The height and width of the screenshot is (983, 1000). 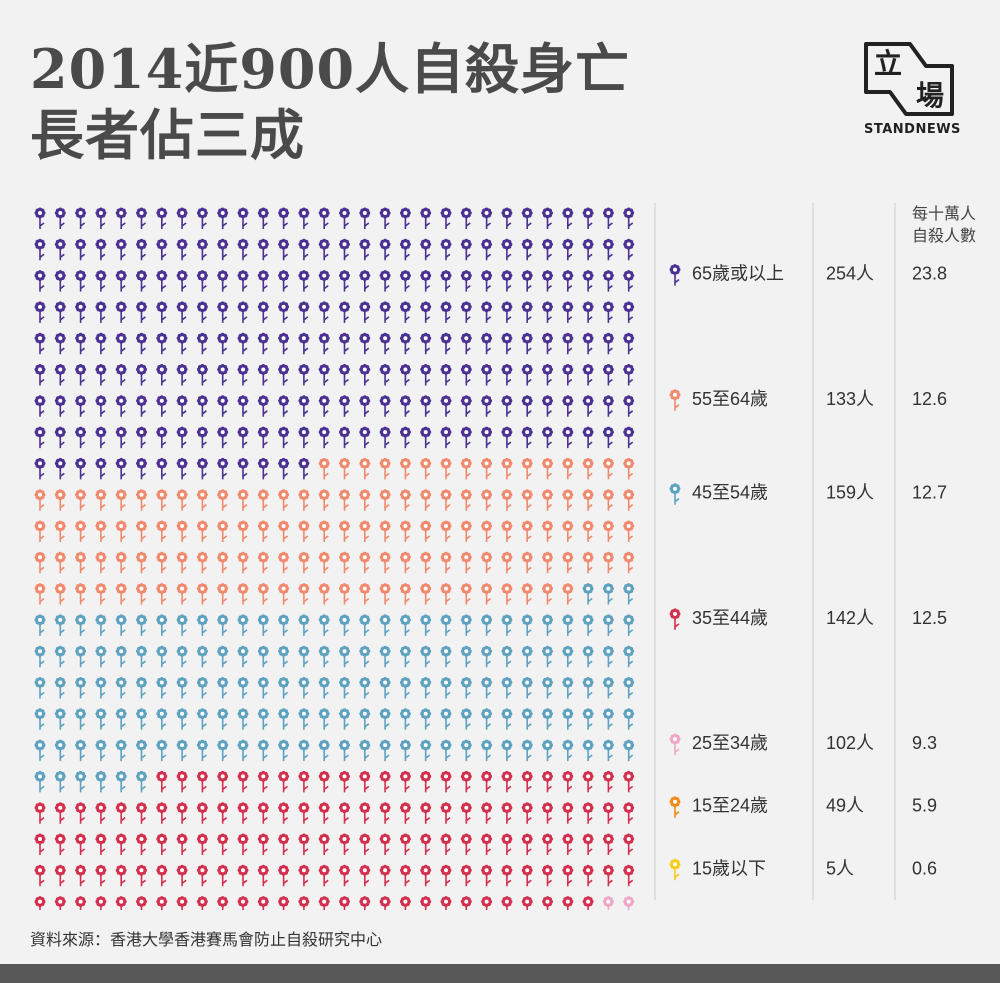 I want to click on legend-row: 55至64歲 133人 12.6, so click(x=808, y=400).